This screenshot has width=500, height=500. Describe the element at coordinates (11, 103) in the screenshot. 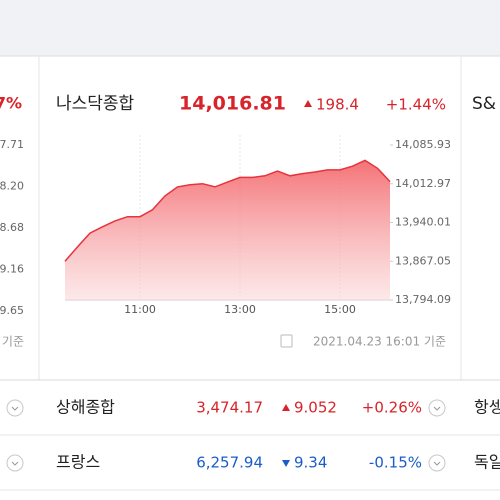

I see `left-change-pct: 7%` at that location.